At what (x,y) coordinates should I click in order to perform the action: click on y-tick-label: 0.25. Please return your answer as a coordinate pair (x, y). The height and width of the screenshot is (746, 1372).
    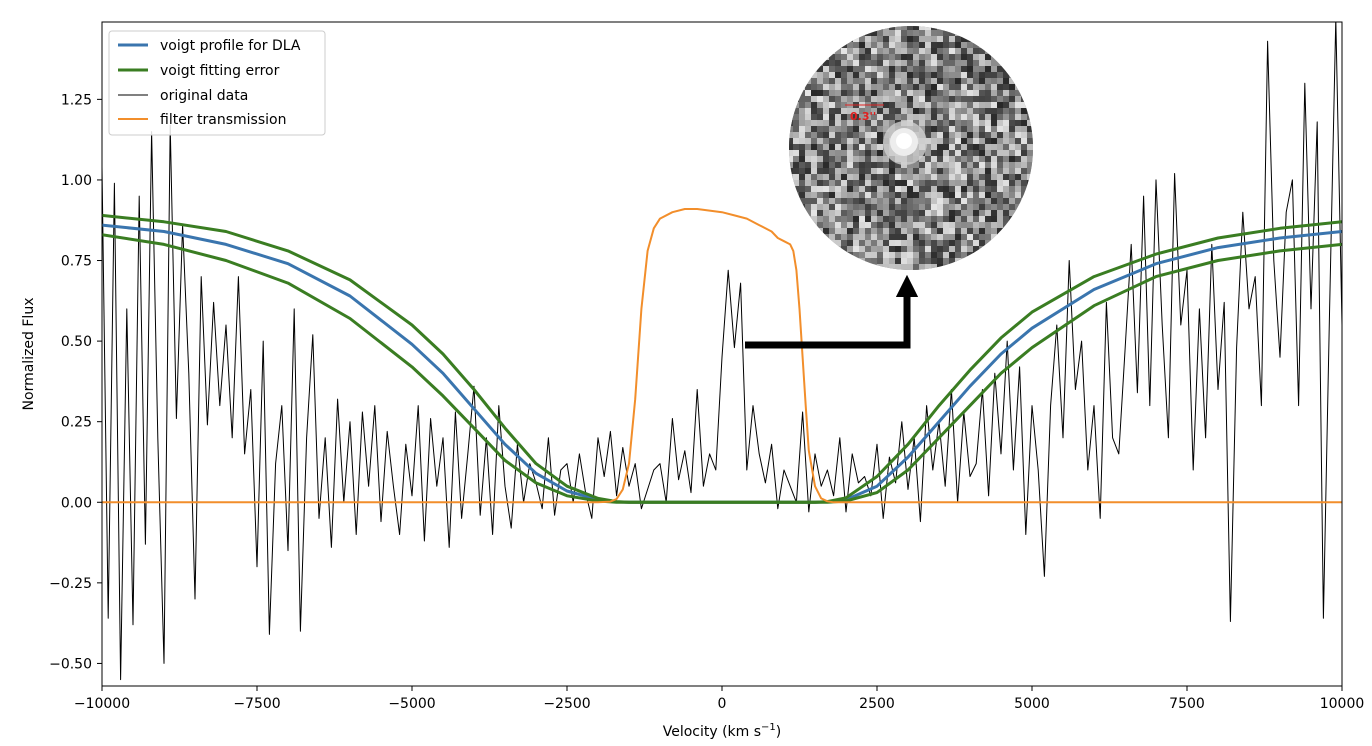
    Looking at the image, I should click on (76, 423).